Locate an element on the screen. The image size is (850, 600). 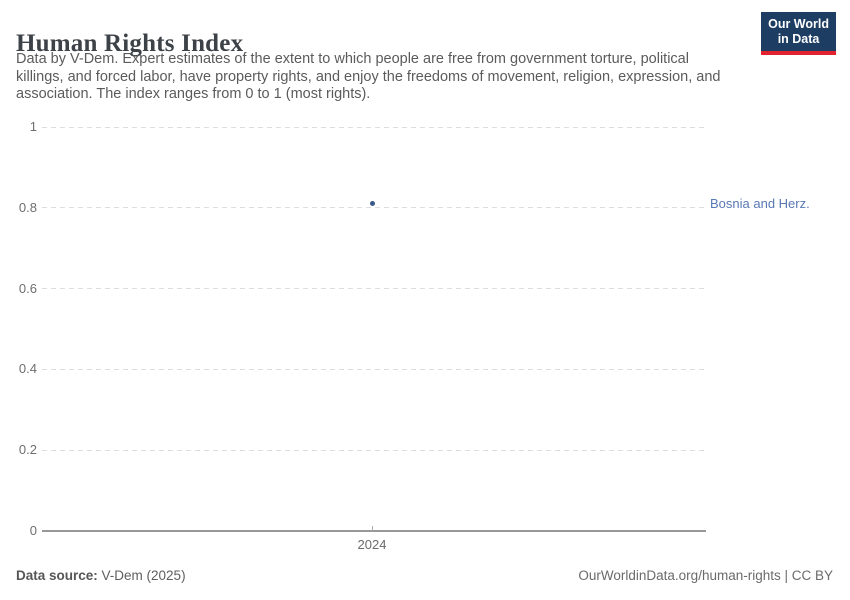
y-axis-tick-label: 0.8 is located at coordinates (27, 207).